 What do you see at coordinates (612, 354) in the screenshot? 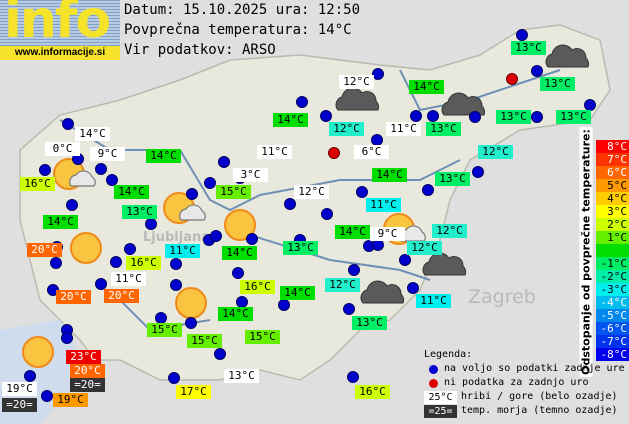
I see `scale-step: -8°C` at bounding box center [612, 354].